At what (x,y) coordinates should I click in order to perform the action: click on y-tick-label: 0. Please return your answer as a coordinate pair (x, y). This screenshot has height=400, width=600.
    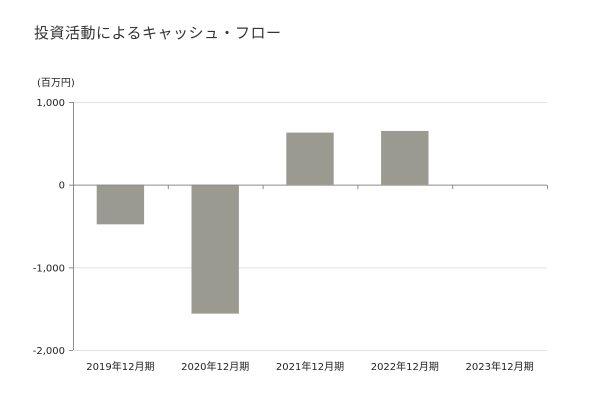
    Looking at the image, I should click on (62, 186).